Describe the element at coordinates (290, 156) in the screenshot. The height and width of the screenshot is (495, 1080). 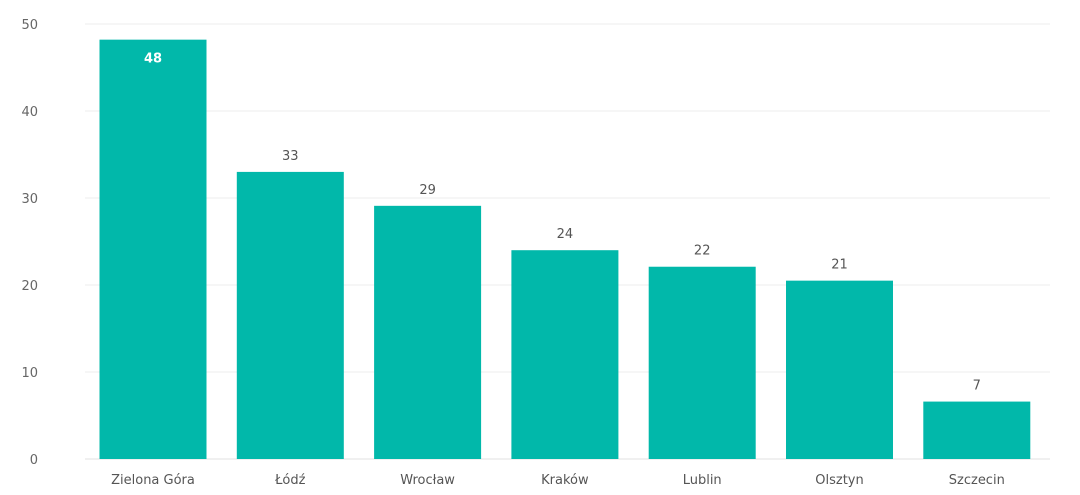
I see `data-label: 33` at that location.